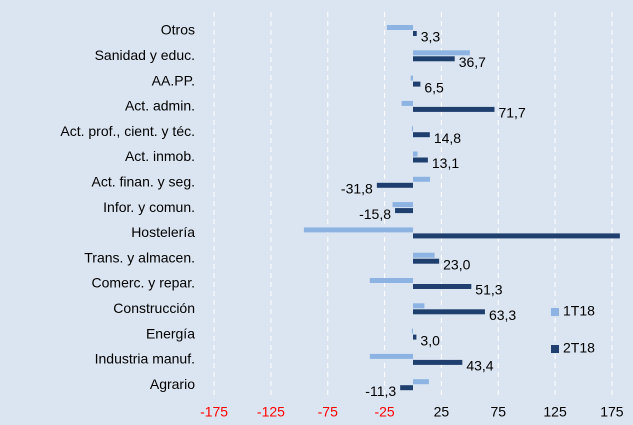  I want to click on x-tick-label: 75, so click(498, 412).